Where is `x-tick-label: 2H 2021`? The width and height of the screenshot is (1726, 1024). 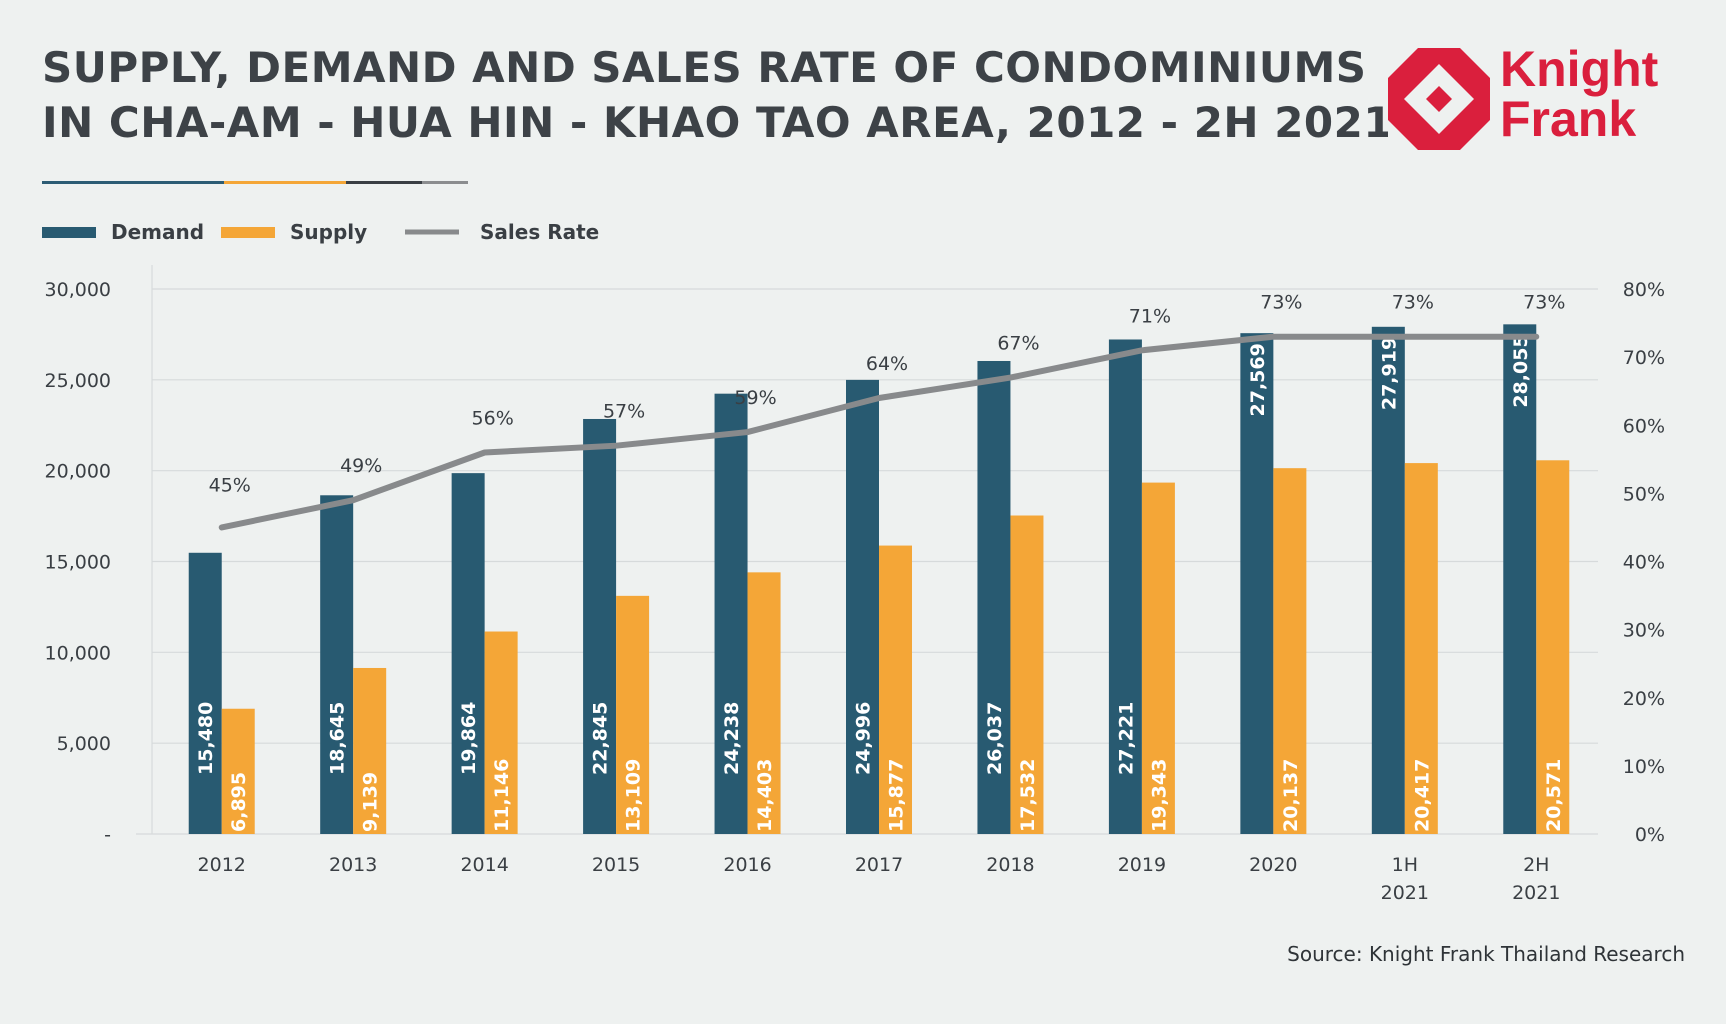 x-tick-label: 2H 2021 is located at coordinates (1536, 879).